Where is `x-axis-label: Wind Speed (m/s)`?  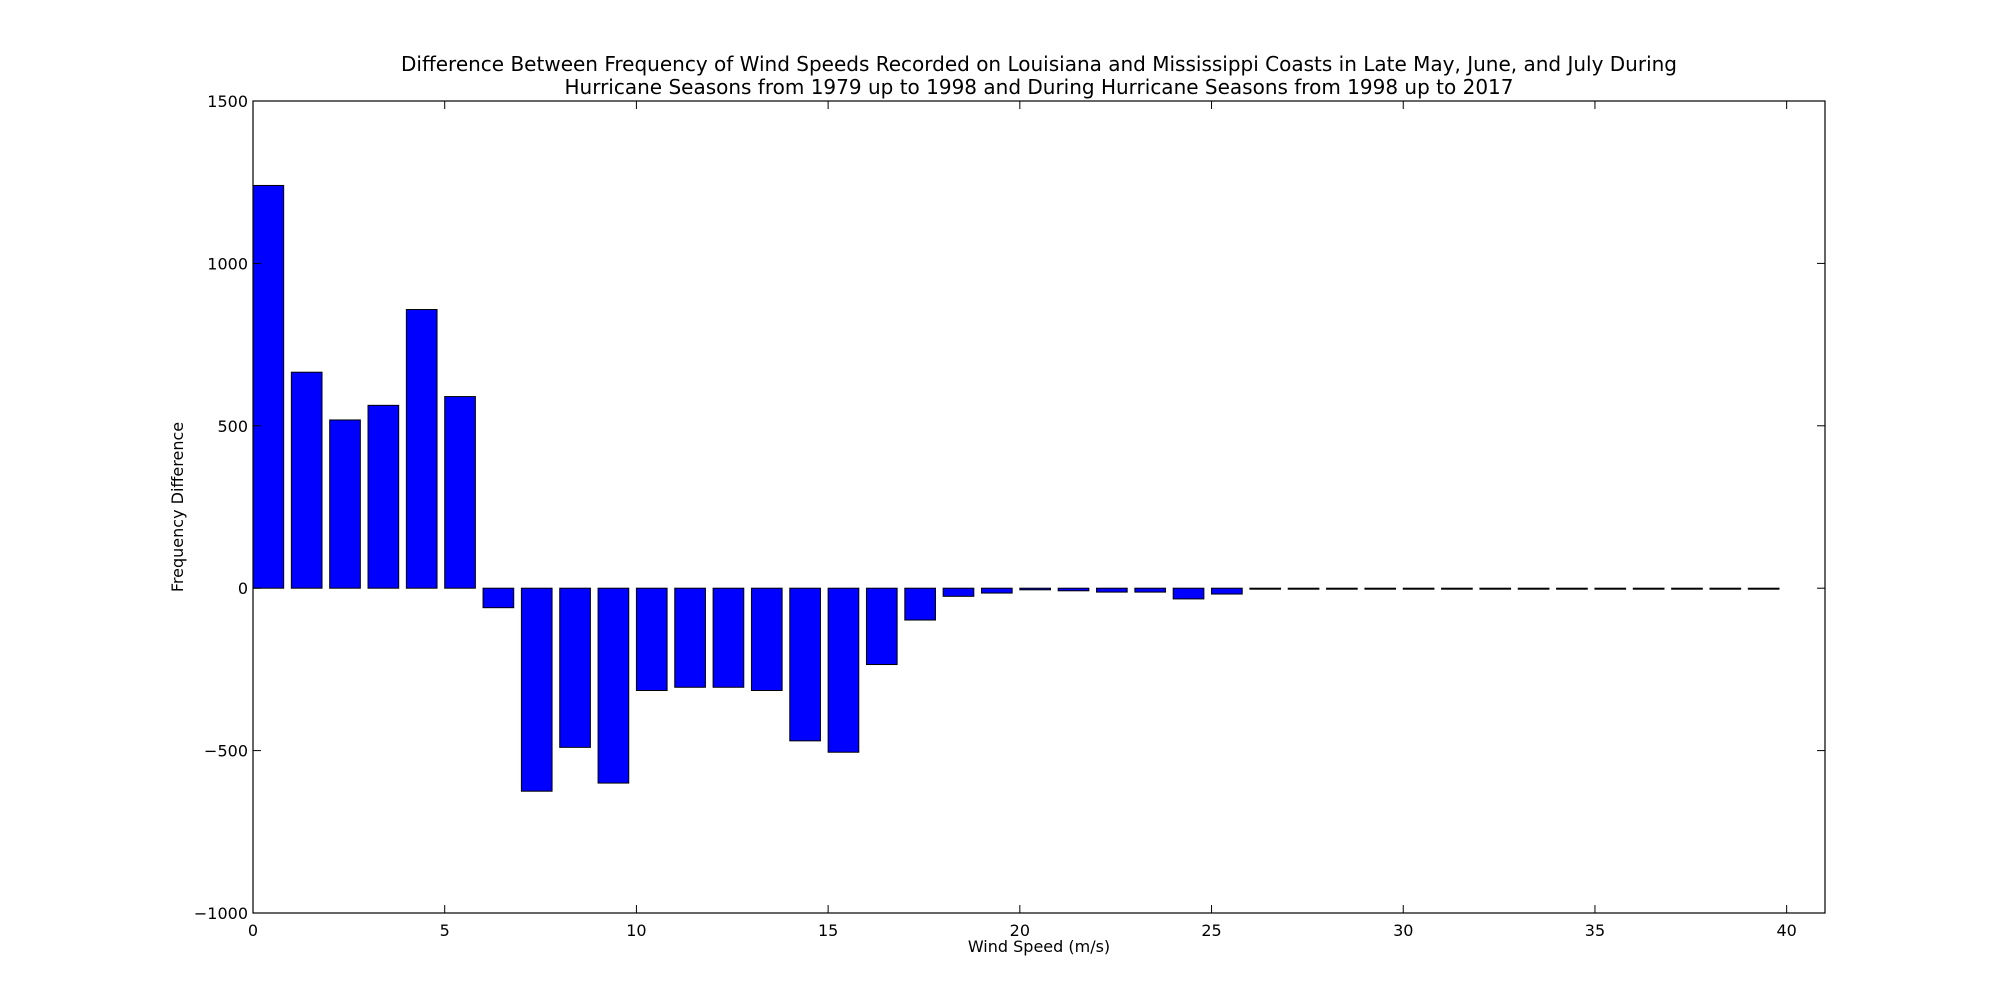
x-axis-label: Wind Speed (m/s) is located at coordinates (1039, 946).